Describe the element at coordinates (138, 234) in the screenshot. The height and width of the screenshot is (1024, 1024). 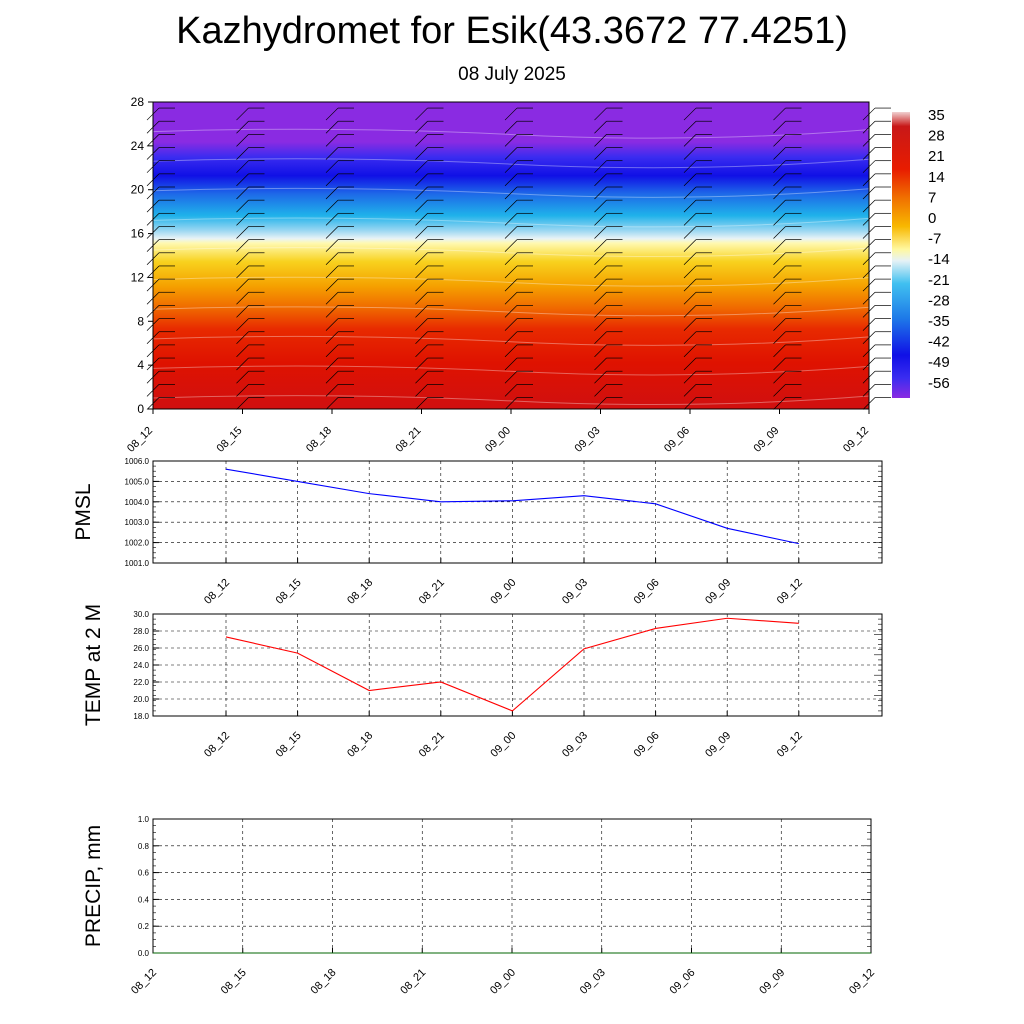
I see `y-tick-label: 16` at that location.